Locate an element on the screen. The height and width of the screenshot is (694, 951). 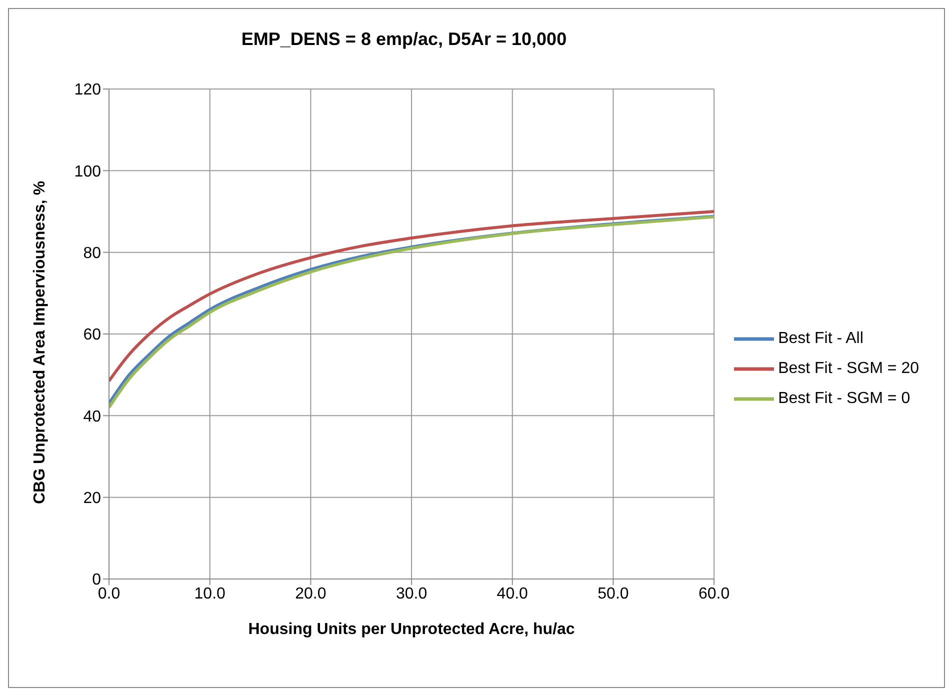
x-tick-label: 30.0 is located at coordinates (412, 593).